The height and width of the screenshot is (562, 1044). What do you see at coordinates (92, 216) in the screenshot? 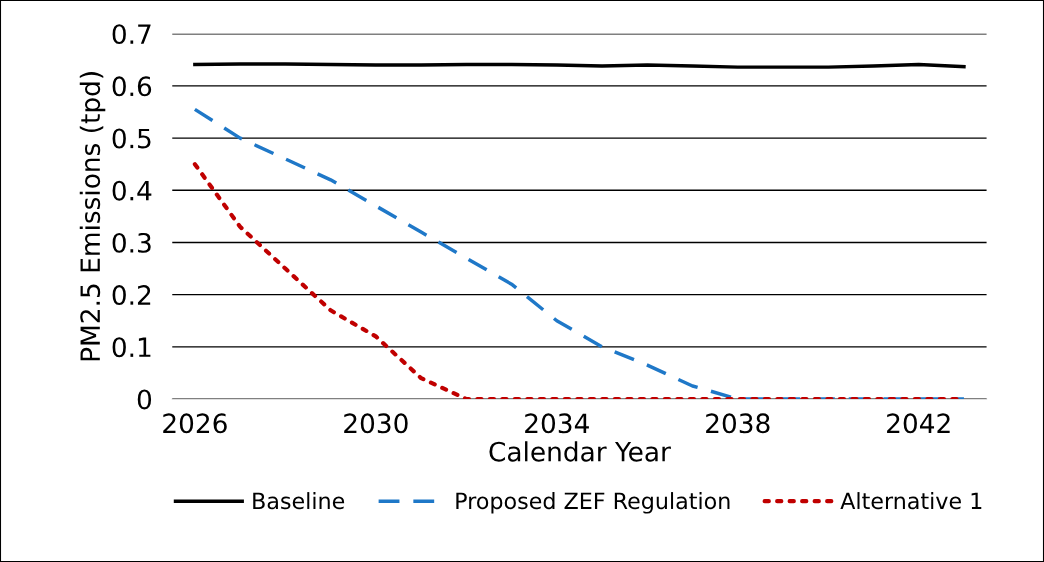
I see `y-axis-title: PM2.5 Emissions (tpd)` at bounding box center [92, 216].